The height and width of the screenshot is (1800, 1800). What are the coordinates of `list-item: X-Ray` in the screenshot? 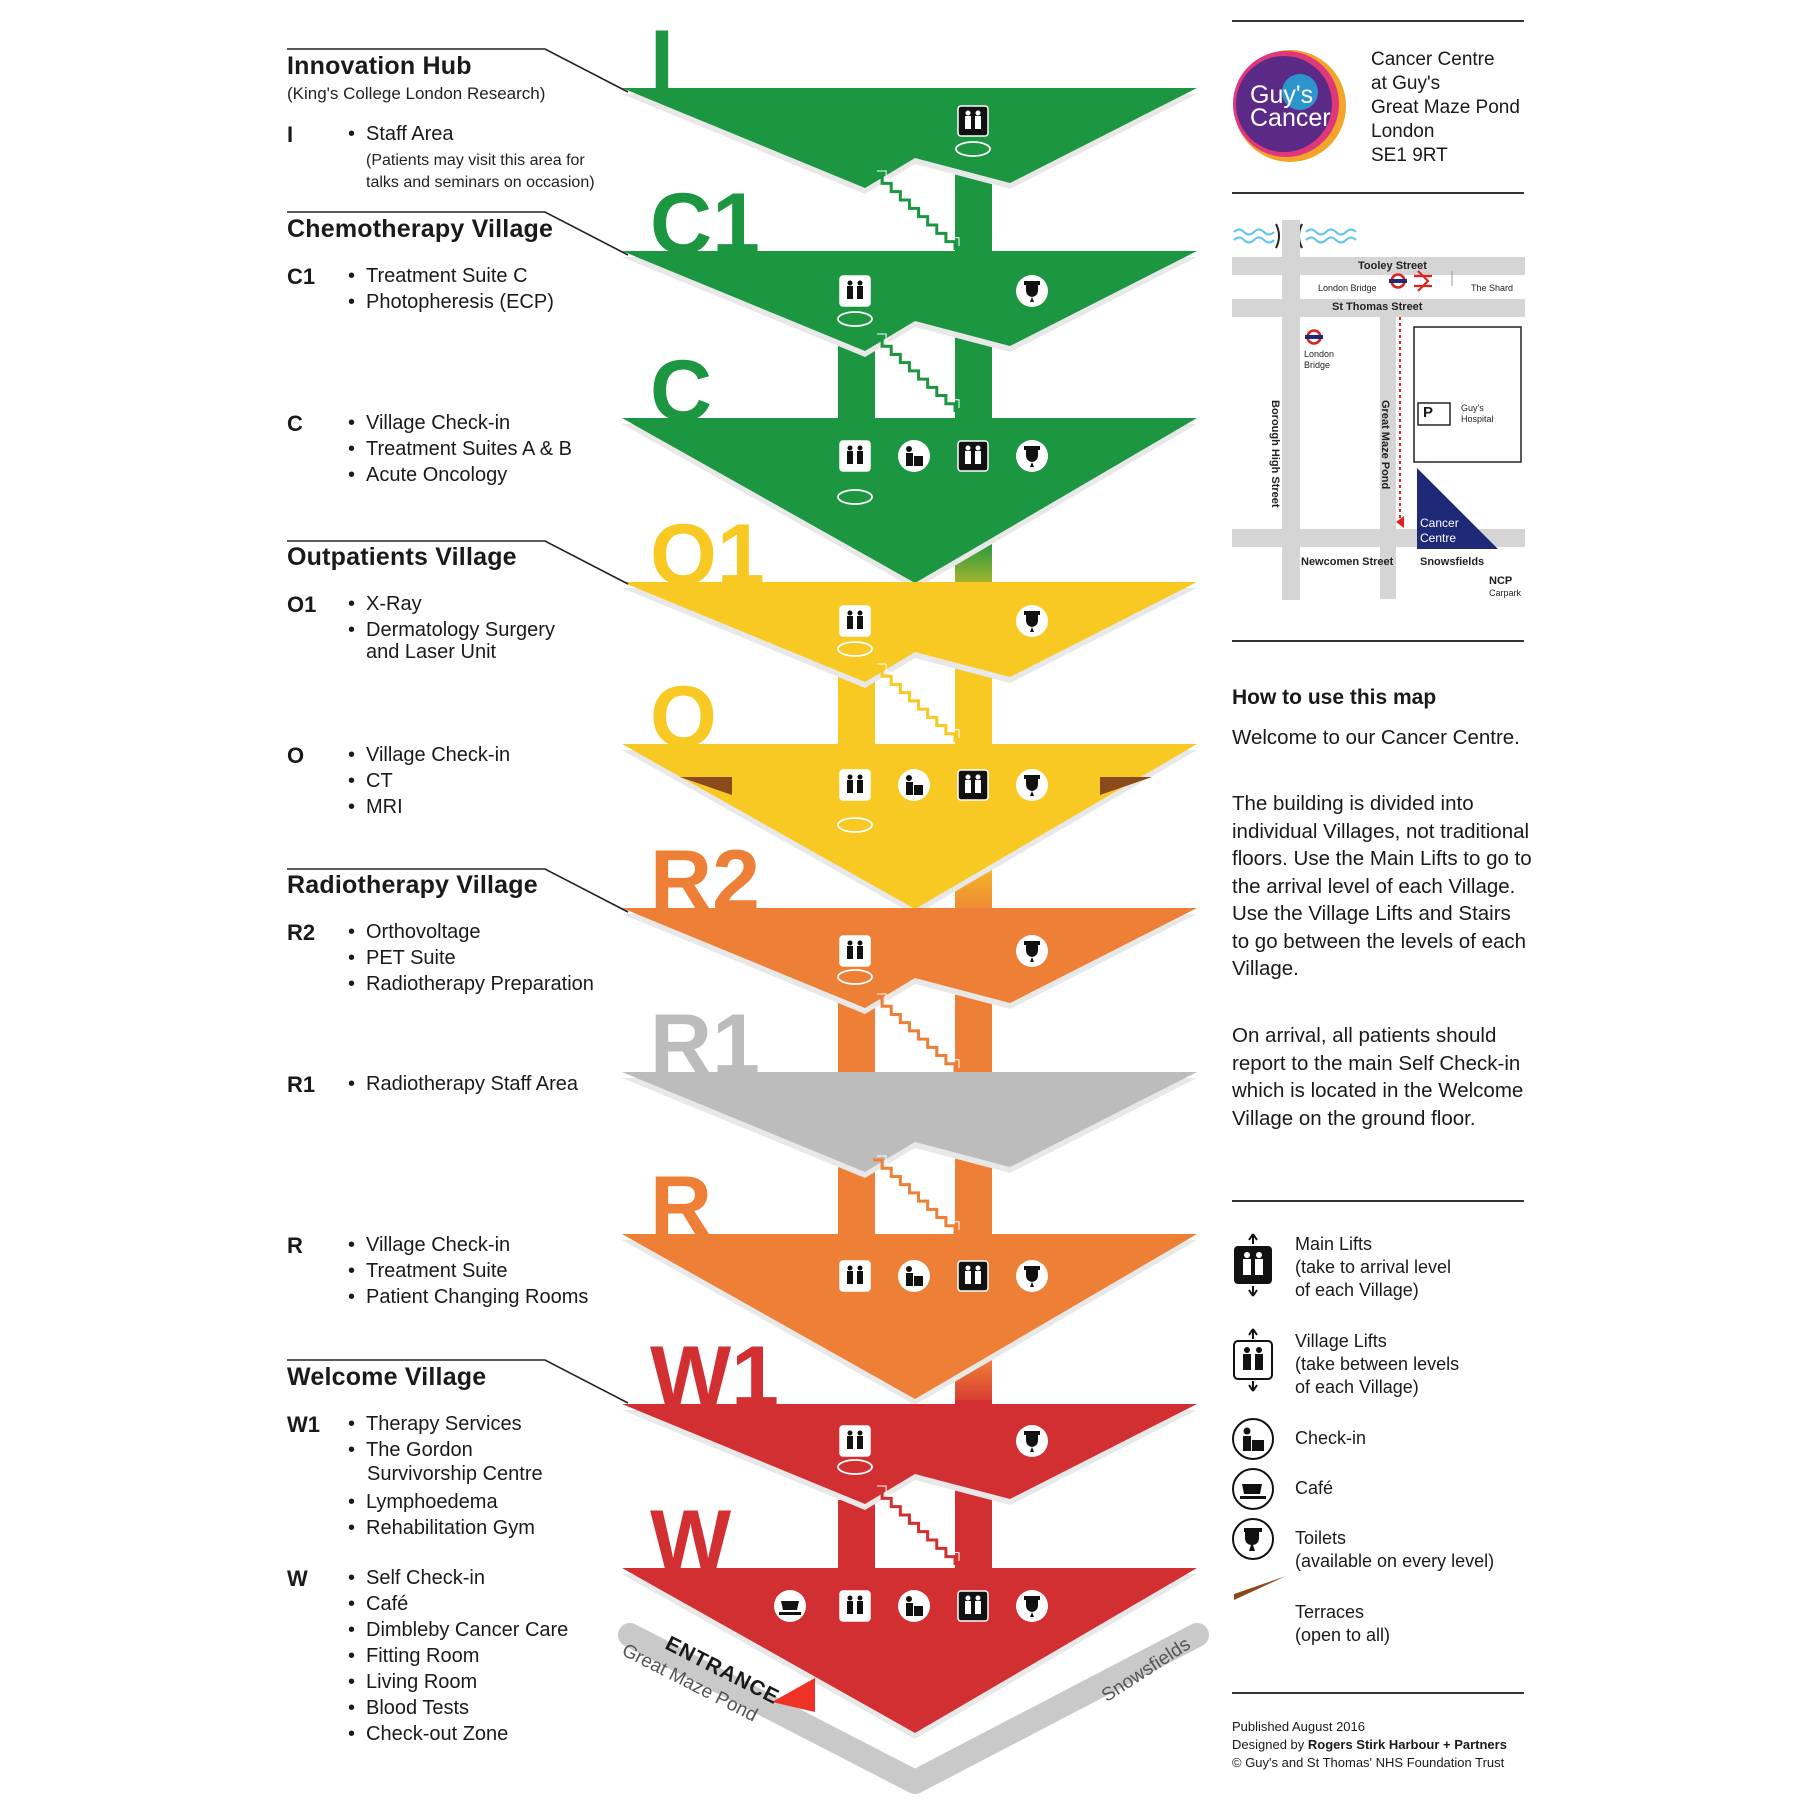 It's located at (451, 604).